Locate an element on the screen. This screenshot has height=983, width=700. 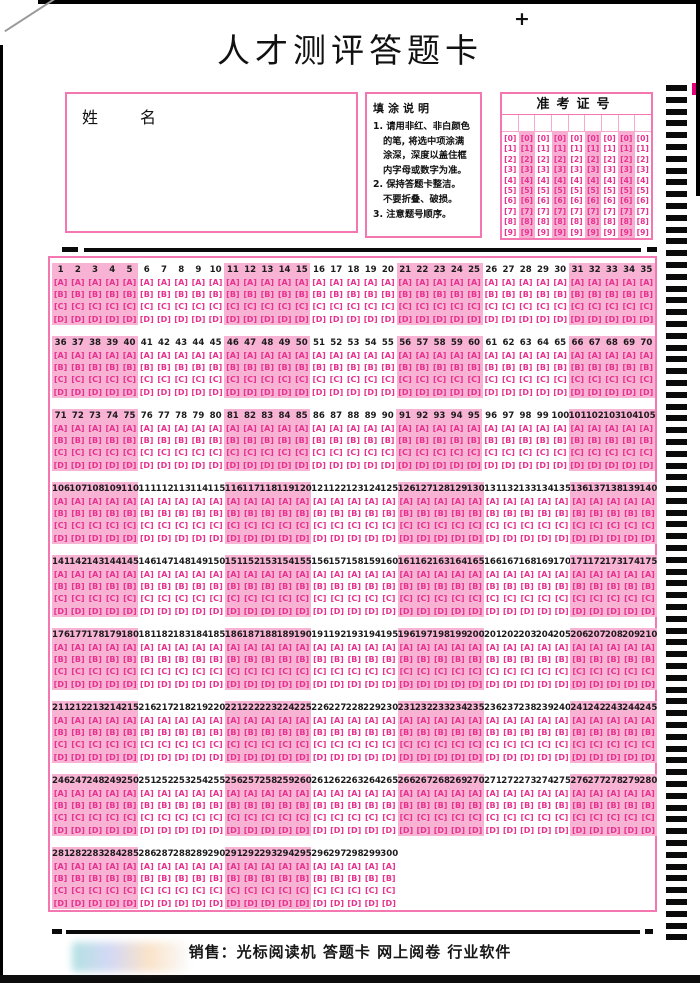
admission-digit-bubble-9: [9] is located at coordinates (642, 232).